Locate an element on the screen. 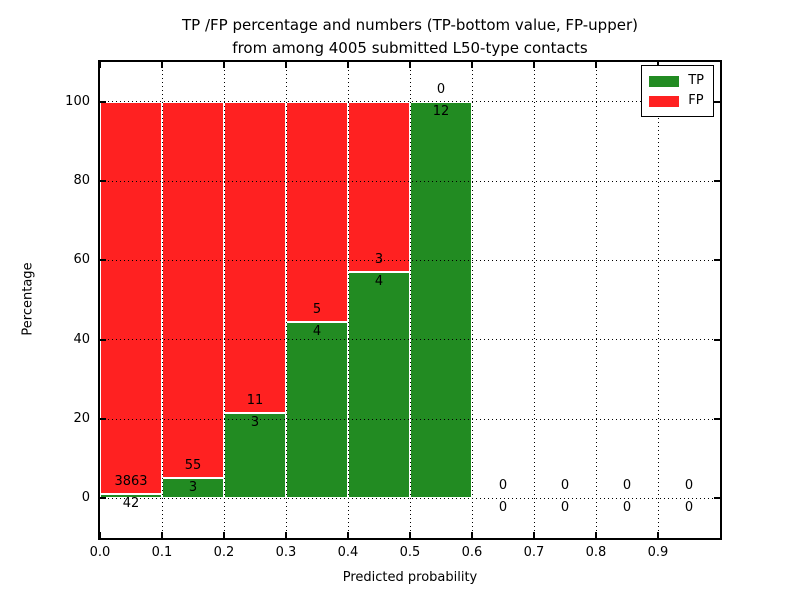 This screenshot has width=800, height=600. xtick-mark-bottom-0.7 is located at coordinates (534, 535).